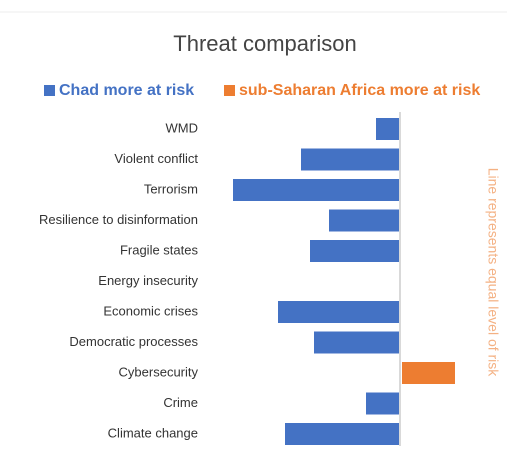  What do you see at coordinates (180, 402) in the screenshot?
I see `category-label: Crime` at bounding box center [180, 402].